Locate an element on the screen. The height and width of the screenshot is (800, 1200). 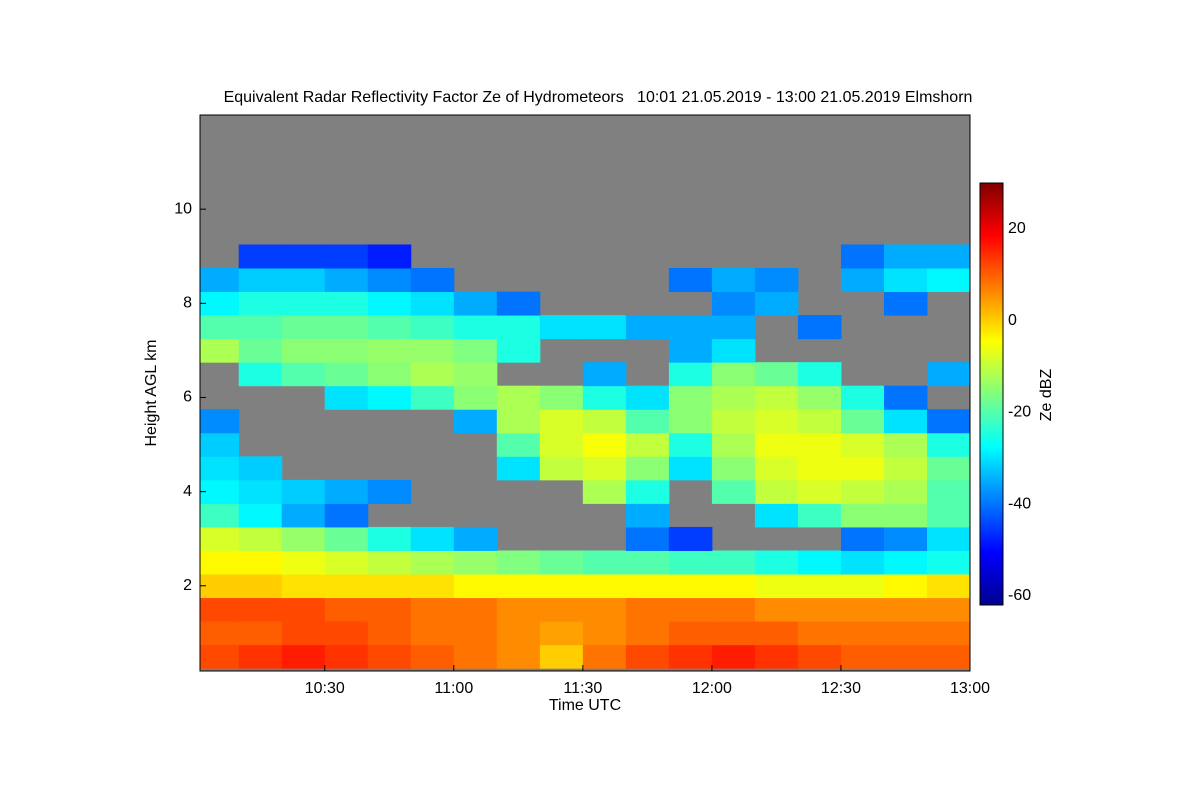
x-tick-label: 11:30 is located at coordinates (582, 688).